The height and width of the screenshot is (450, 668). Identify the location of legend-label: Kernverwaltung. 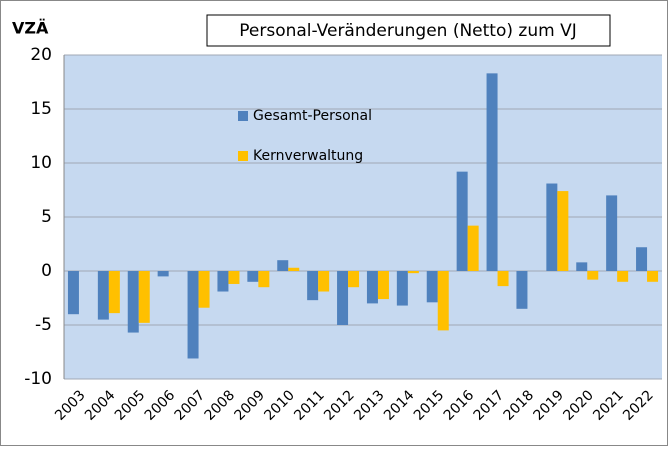
(308, 156).